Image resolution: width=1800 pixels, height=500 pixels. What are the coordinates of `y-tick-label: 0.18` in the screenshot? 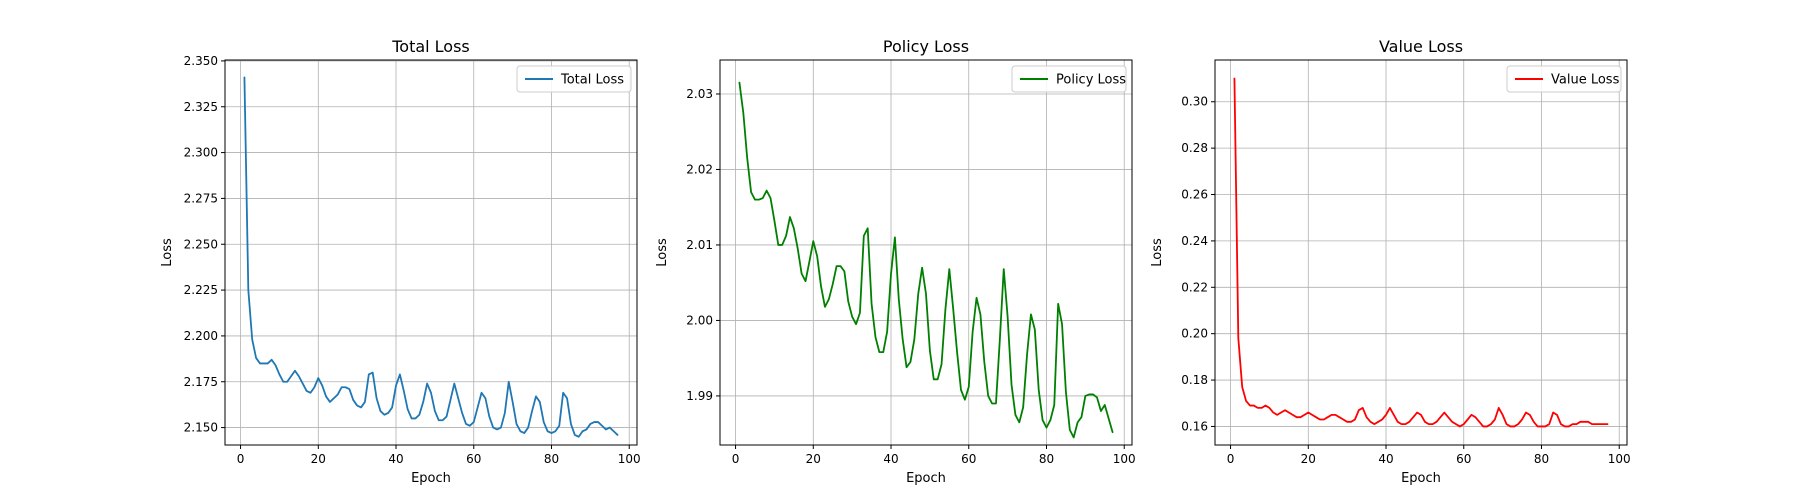 It's located at (1194, 380).